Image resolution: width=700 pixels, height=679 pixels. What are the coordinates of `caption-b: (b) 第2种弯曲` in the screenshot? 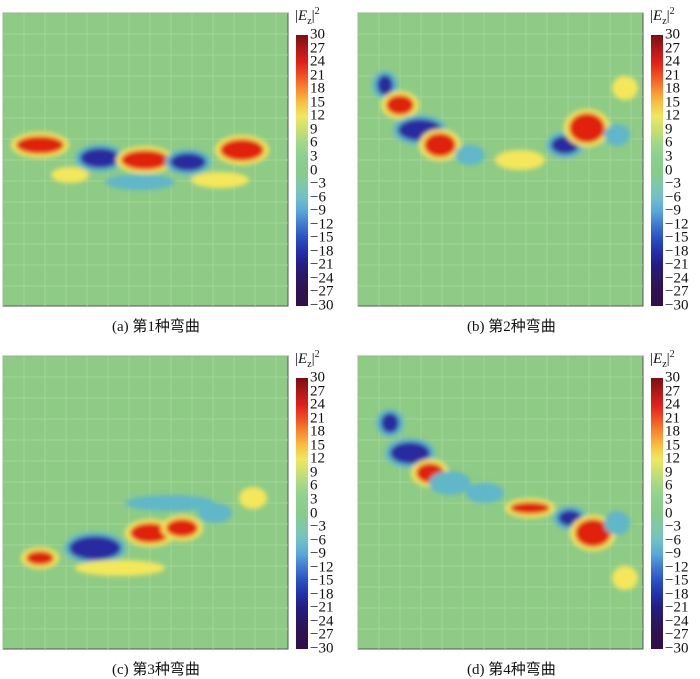 It's located at (511, 327).